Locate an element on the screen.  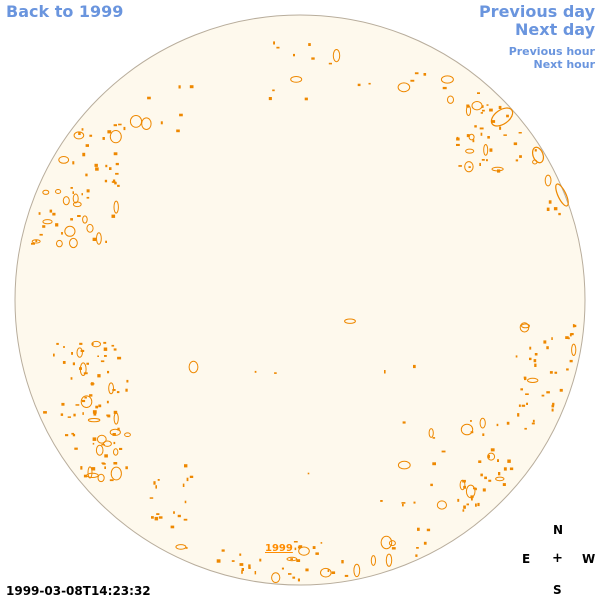
compass-south-label: S is located at coordinates (557, 590).